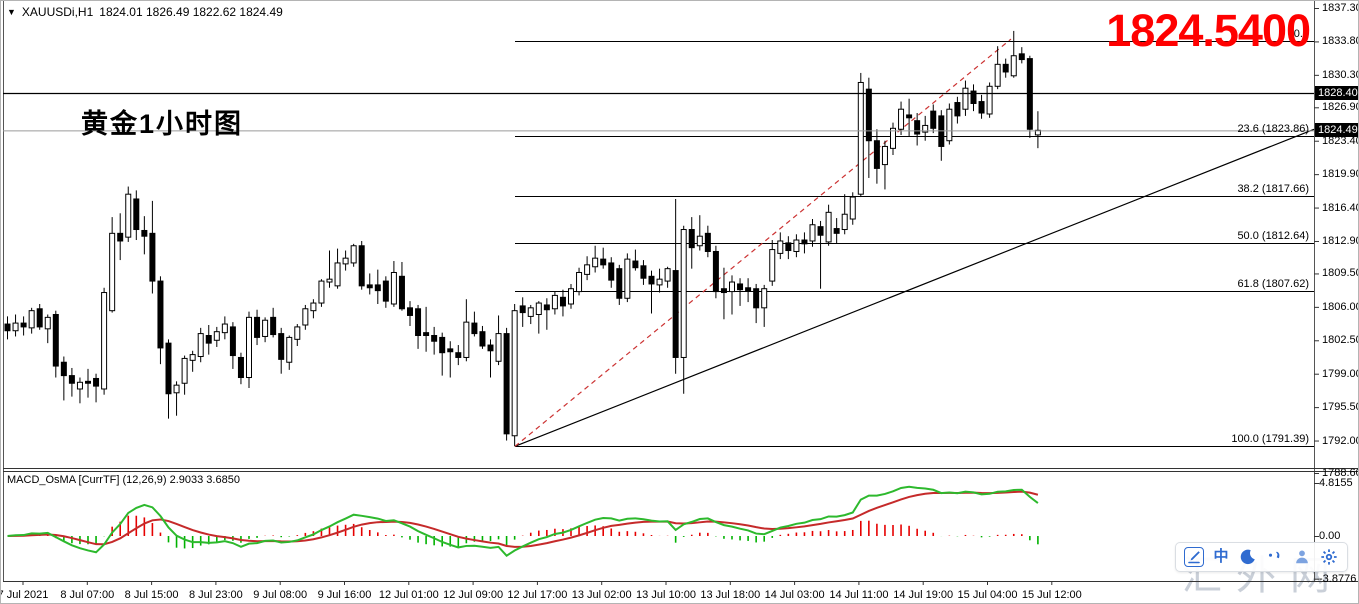 This screenshot has height=604, width=1359. I want to click on time-axis-label: 12 Jul 01:00, so click(408, 595).